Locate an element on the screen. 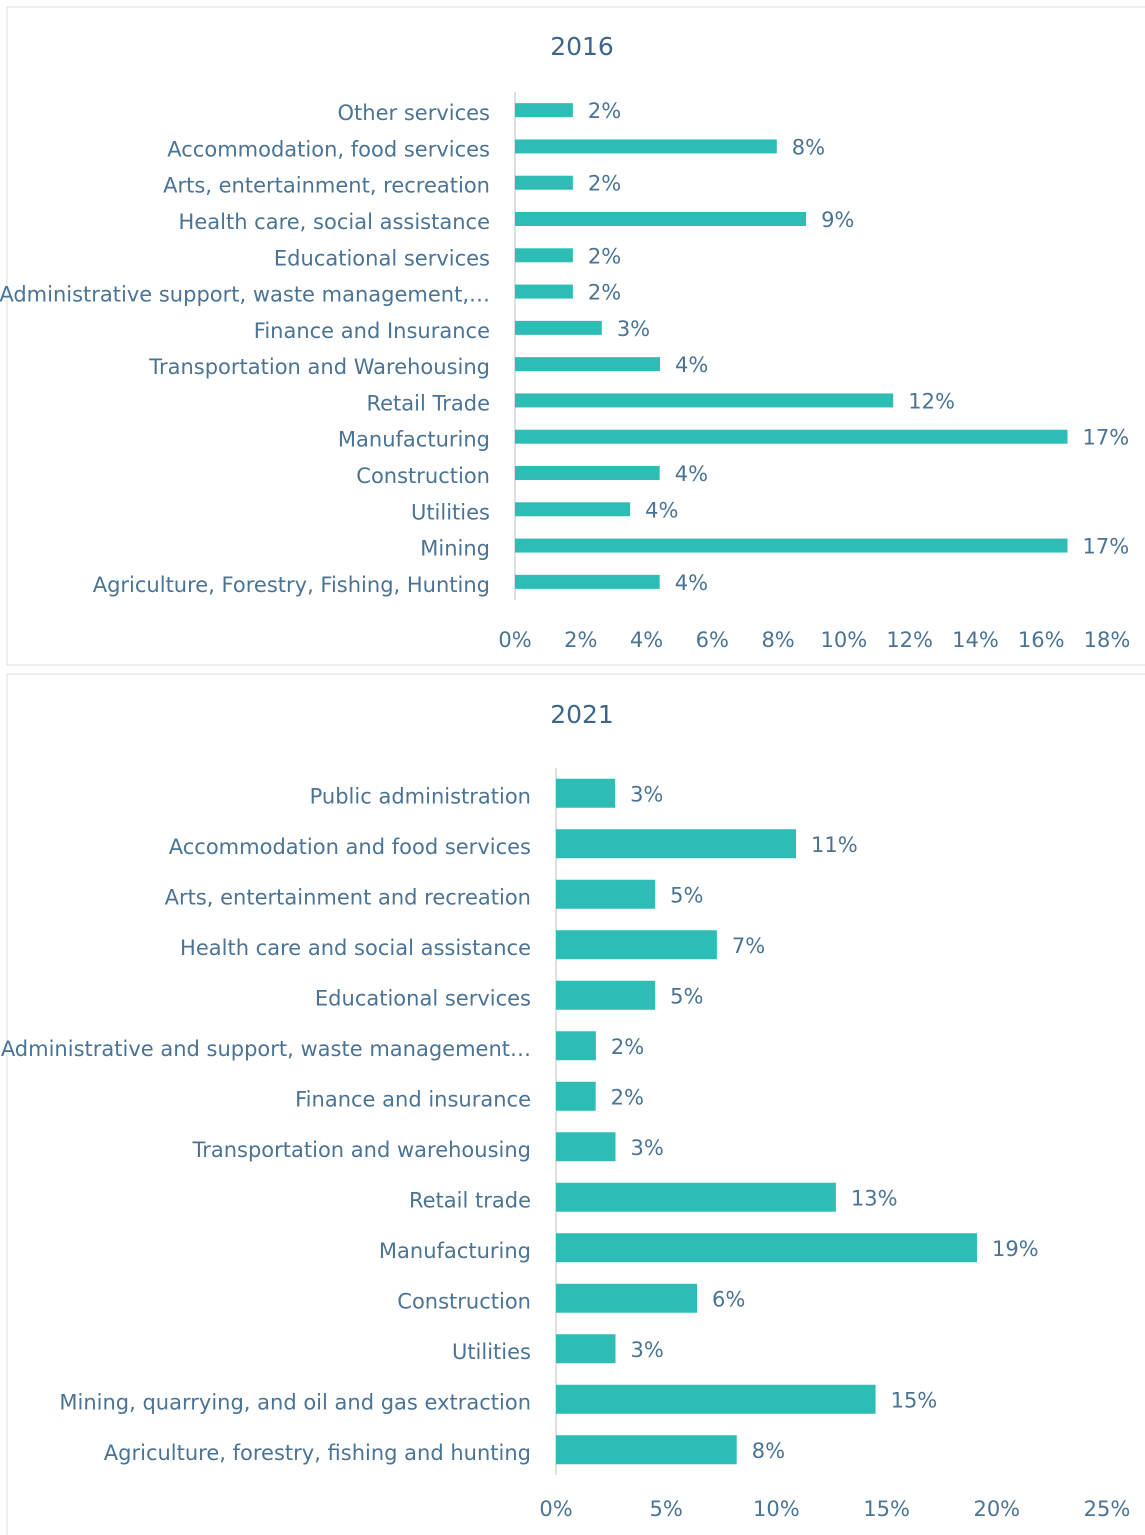 The width and height of the screenshot is (1145, 1535). y-tick-label: Retail Trade is located at coordinates (428, 403).